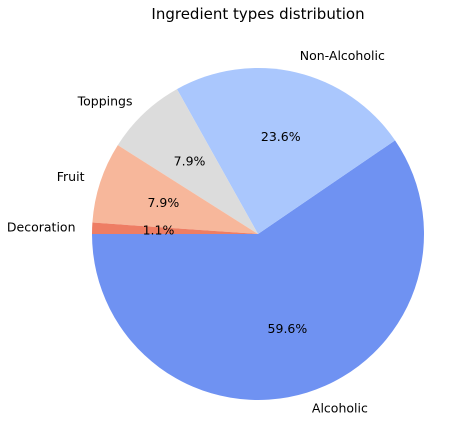 The image size is (469, 445). What do you see at coordinates (163, 202) in the screenshot?
I see `slice-percent-fruit: 7.9%` at bounding box center [163, 202].